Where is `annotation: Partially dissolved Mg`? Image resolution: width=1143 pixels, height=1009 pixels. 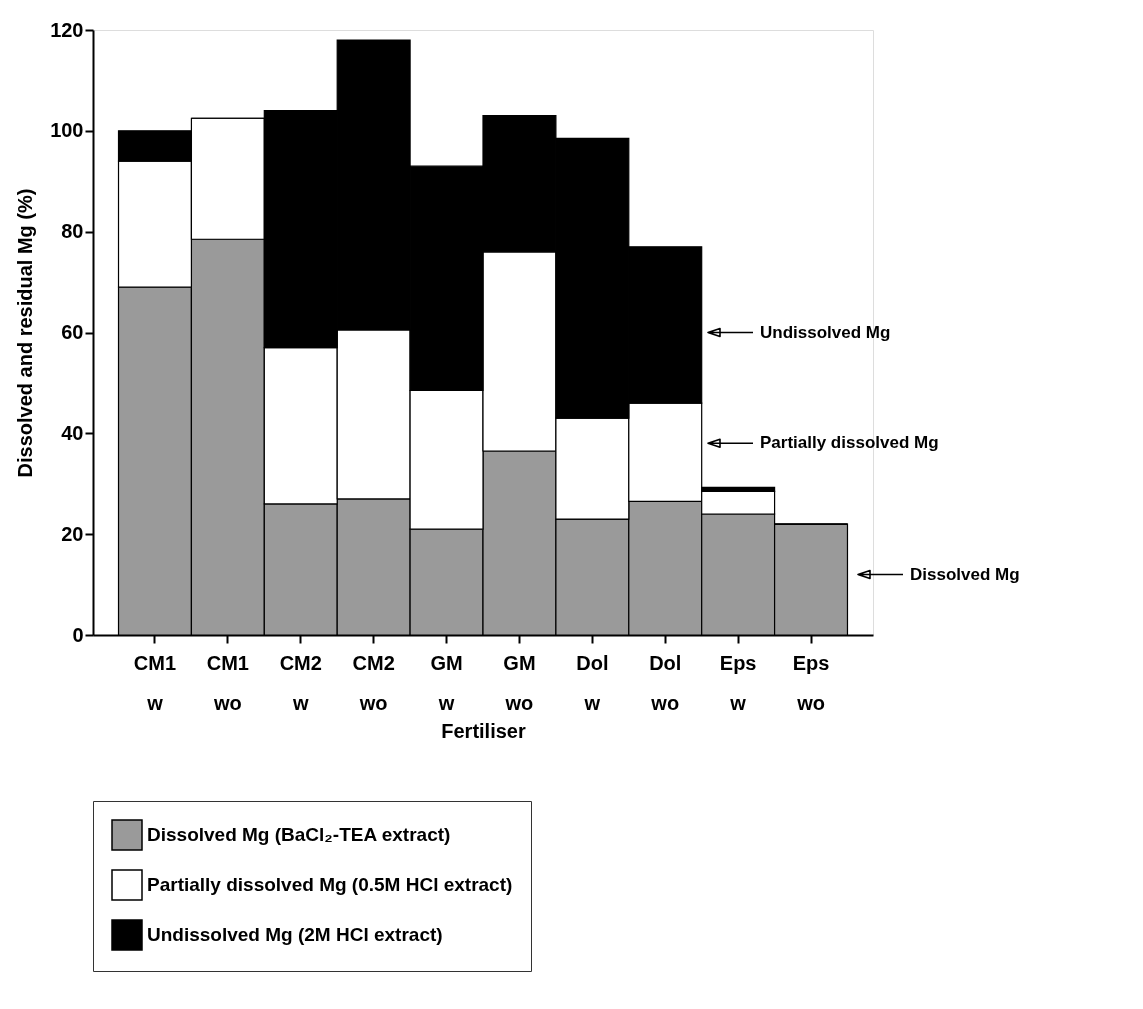
annotation: Partially dissolved Mg is located at coordinates (849, 443).